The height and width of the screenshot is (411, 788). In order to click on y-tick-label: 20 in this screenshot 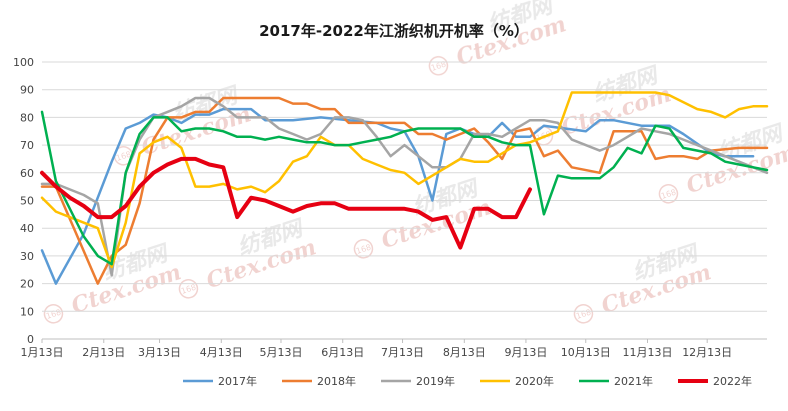, I will do `click(27, 284)`.